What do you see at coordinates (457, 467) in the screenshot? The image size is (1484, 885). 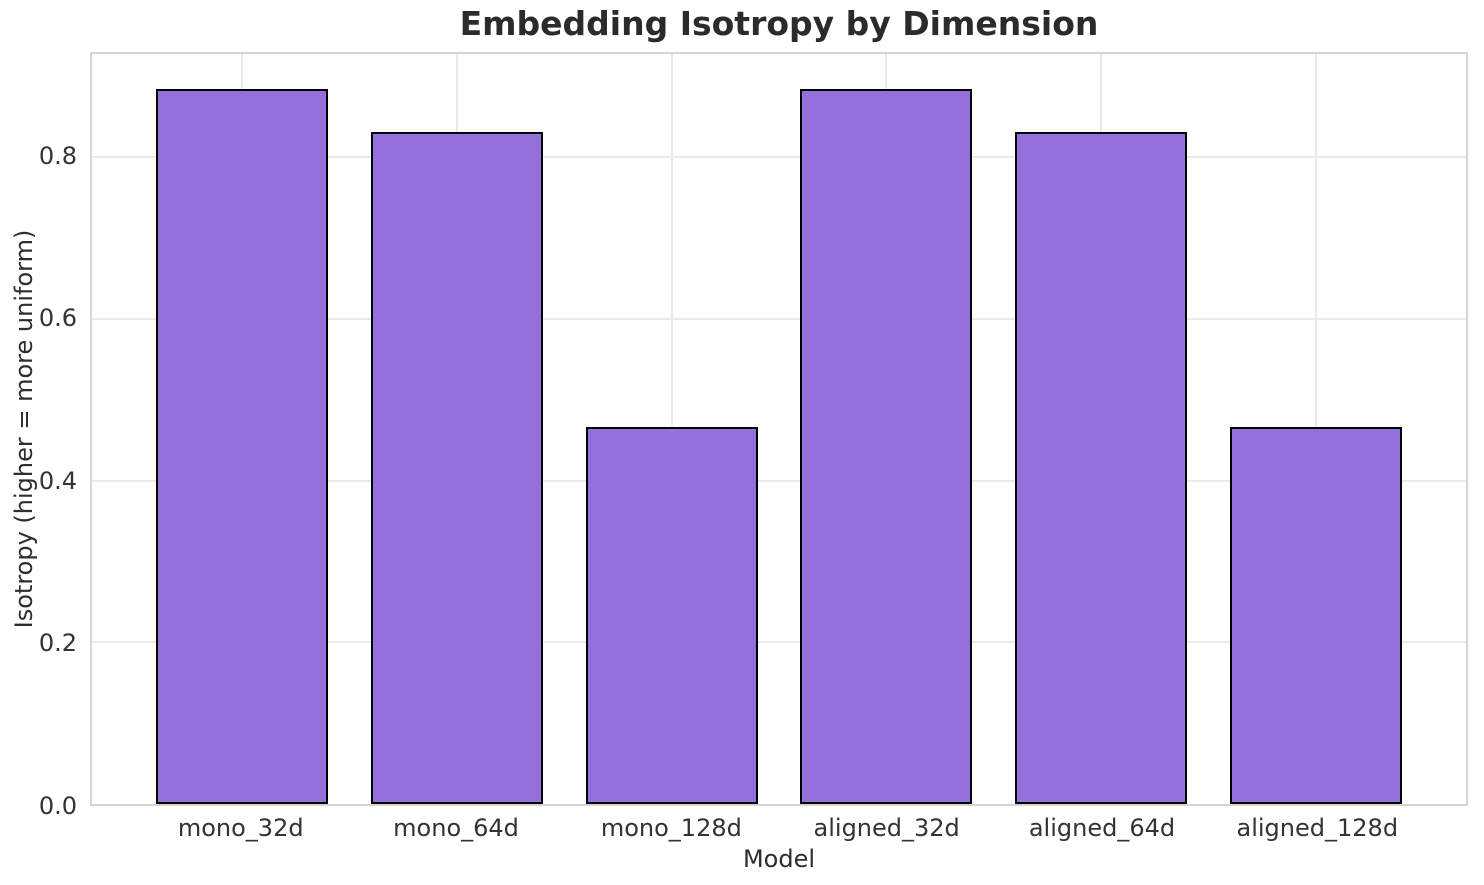 I see `bar-mono_64d` at bounding box center [457, 467].